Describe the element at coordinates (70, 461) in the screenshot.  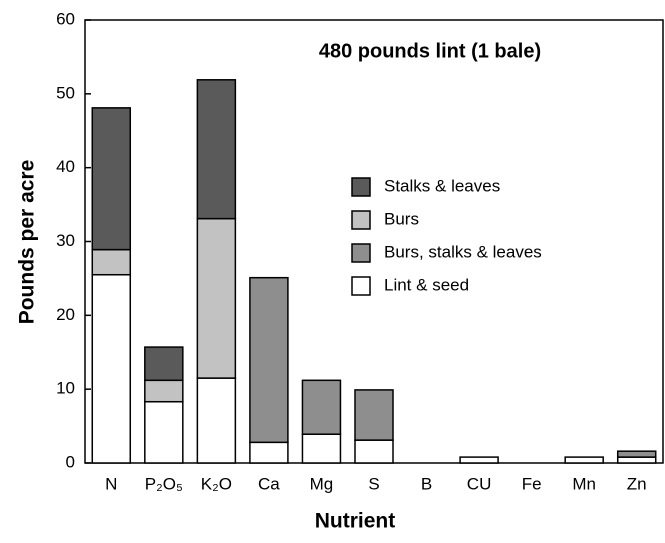
I see `y-tick-label: 0` at that location.